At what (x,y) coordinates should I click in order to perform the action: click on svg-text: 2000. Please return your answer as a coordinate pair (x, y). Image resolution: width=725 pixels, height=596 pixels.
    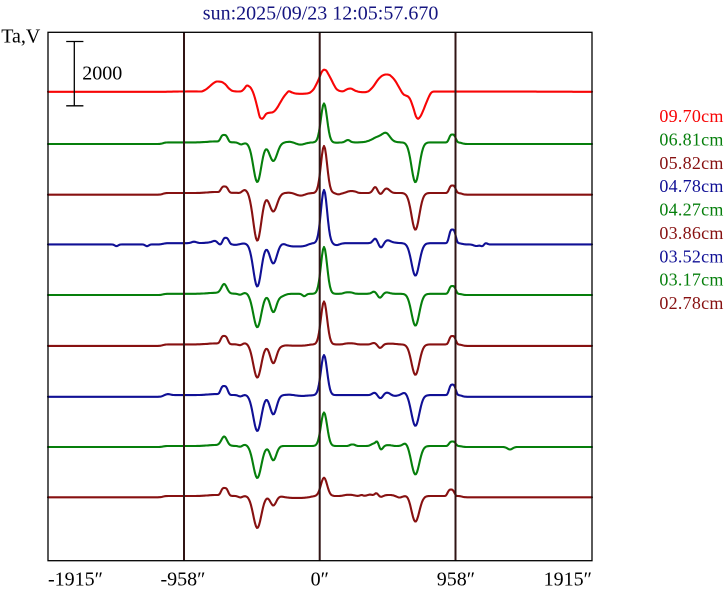
    Looking at the image, I should click on (102, 74).